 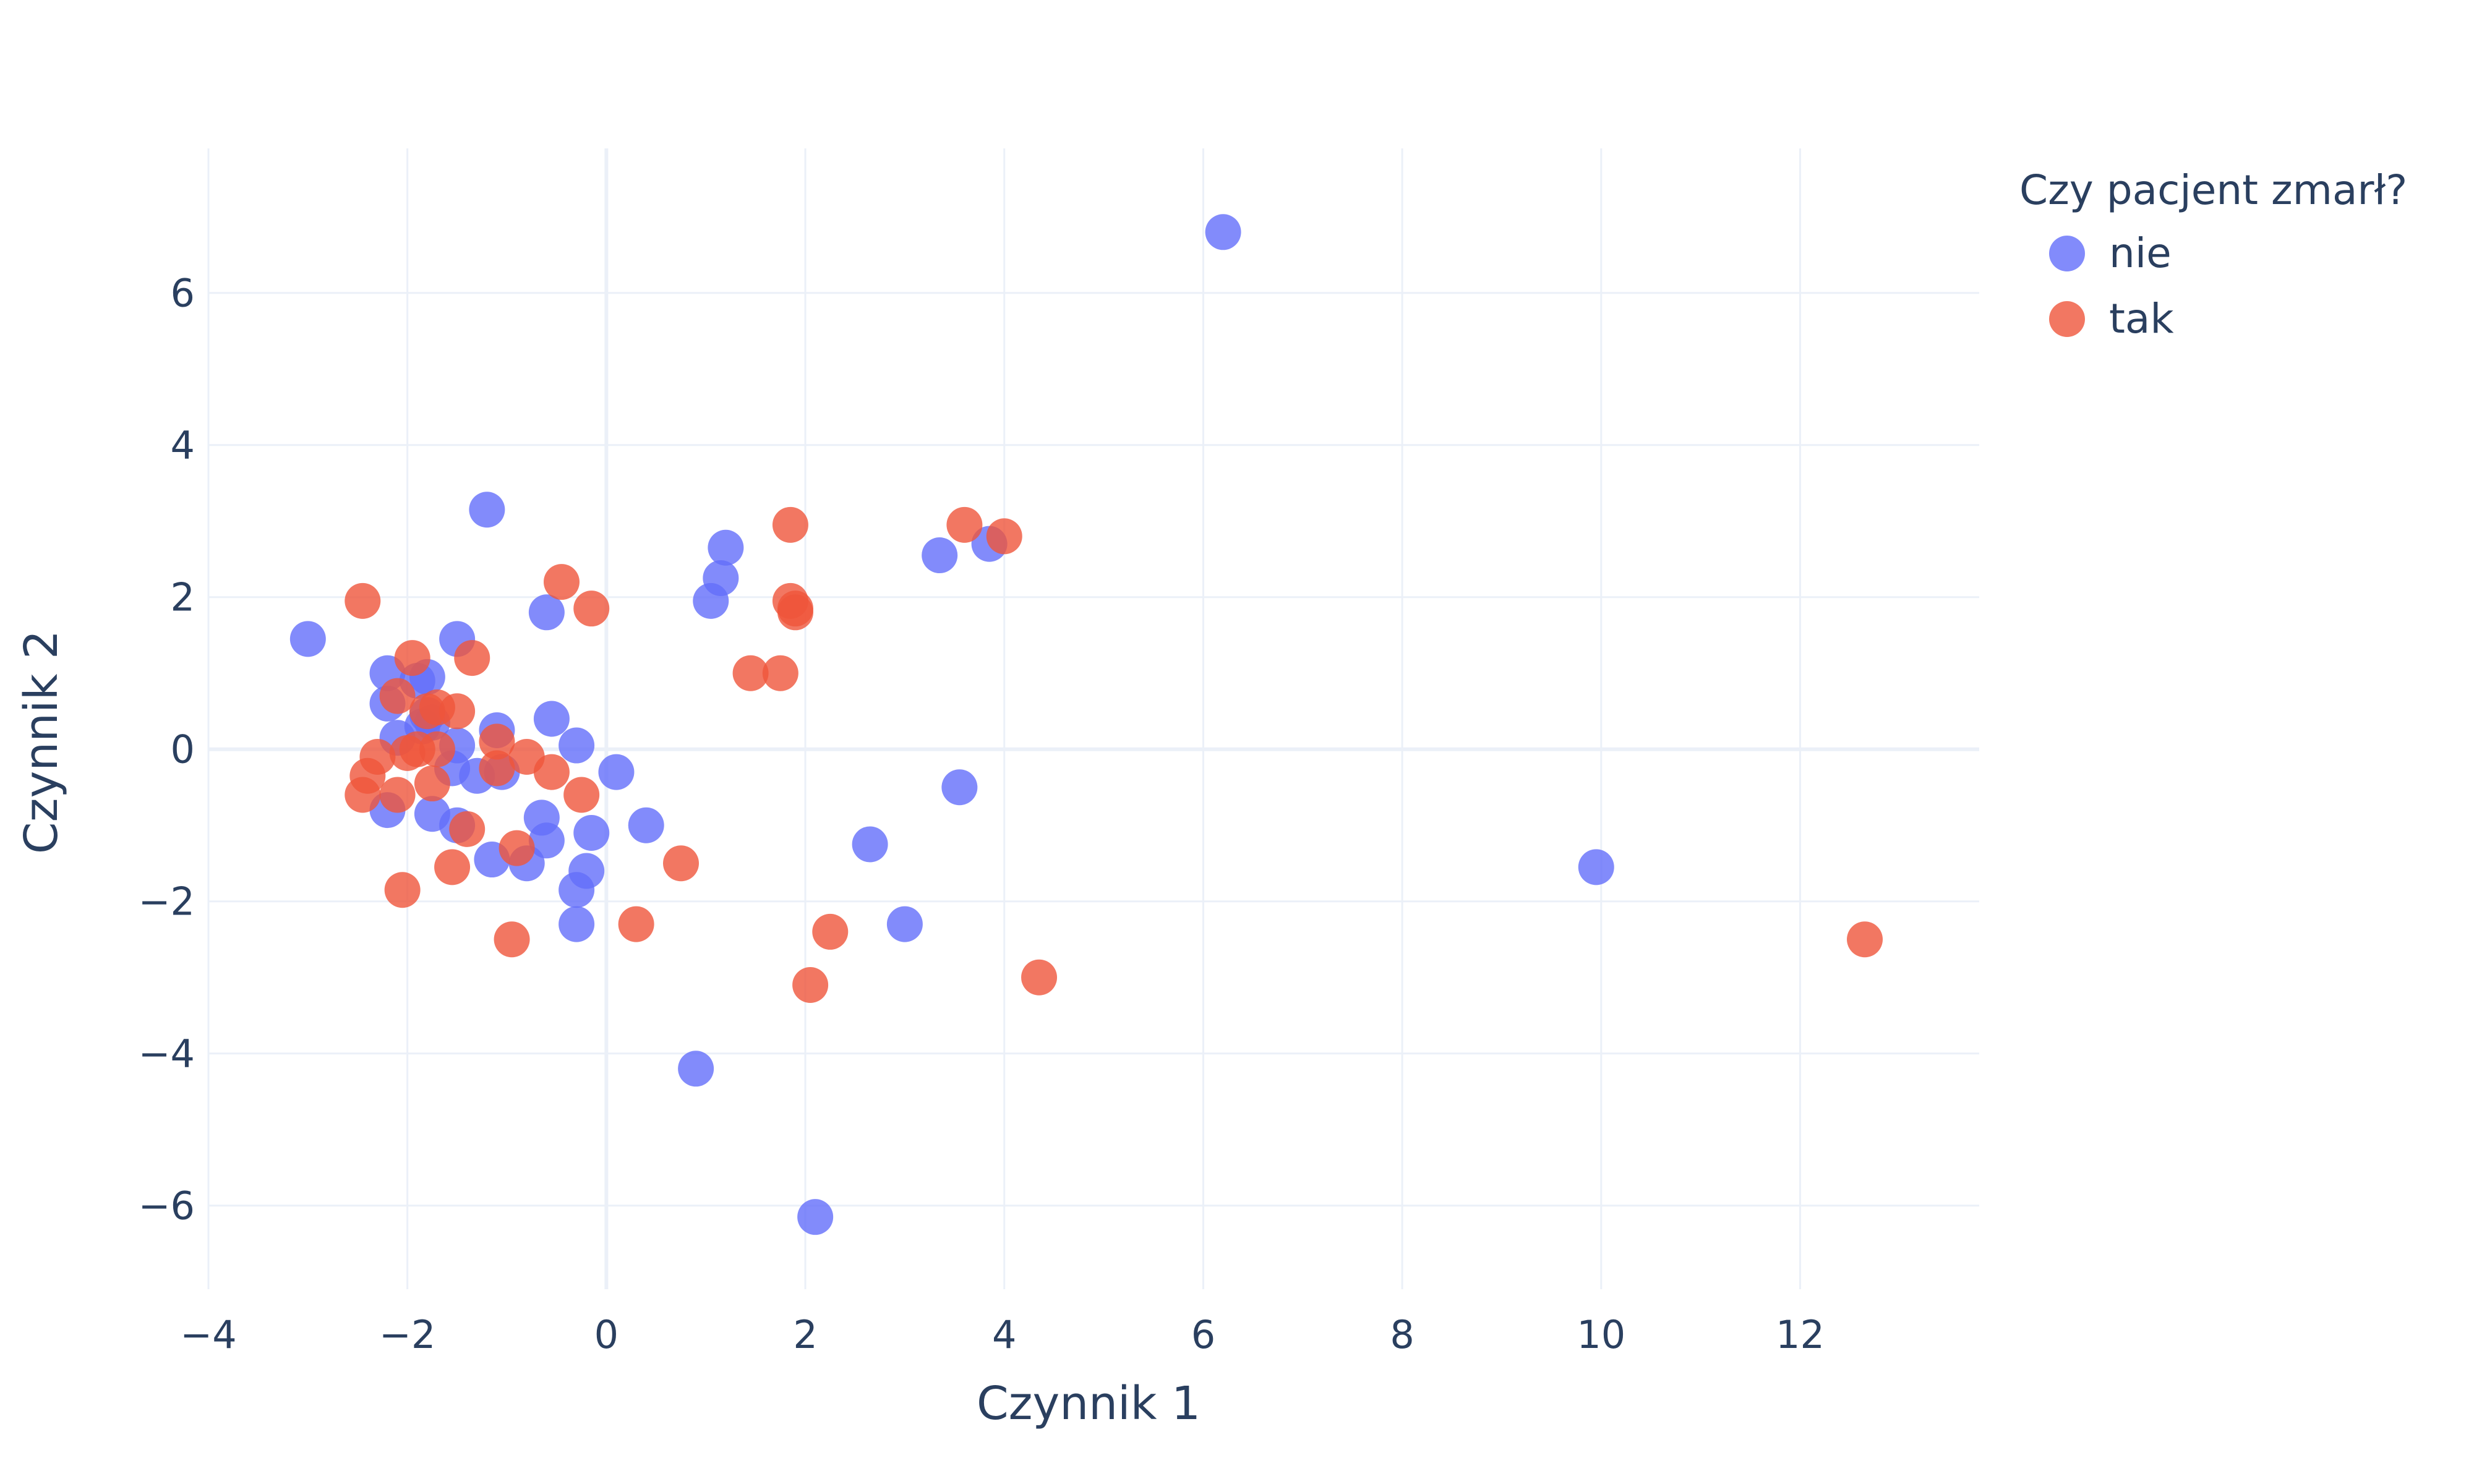 What do you see at coordinates (805, 1334) in the screenshot?
I see `x-tick-label: 2` at bounding box center [805, 1334].